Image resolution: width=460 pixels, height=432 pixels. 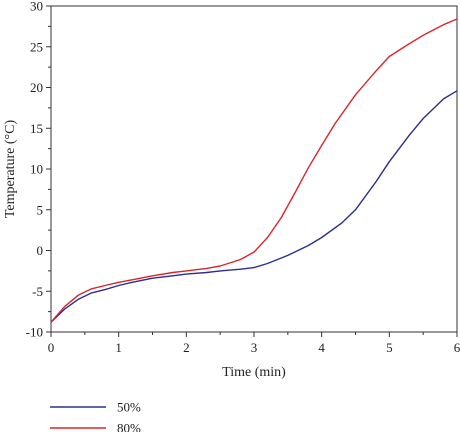 I want to click on x-tick-label: 3, so click(x=254, y=347).